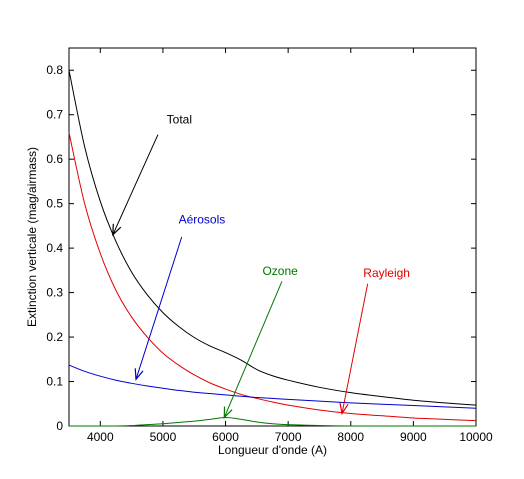  I want to click on y-axis-label: Extinction verticale (mag/airmass), so click(32, 237).